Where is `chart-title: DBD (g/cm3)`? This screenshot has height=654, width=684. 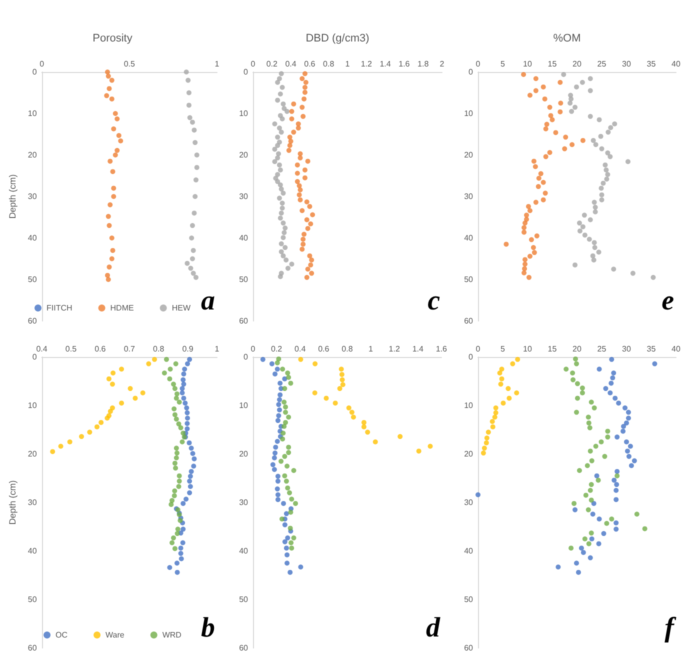 chart-title: DBD (g/cm3) is located at coordinates (338, 38).